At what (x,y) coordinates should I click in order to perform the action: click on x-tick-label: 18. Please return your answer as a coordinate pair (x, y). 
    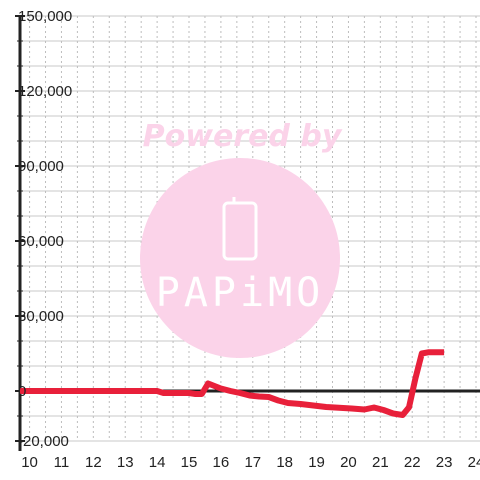
    Looking at the image, I should click on (284, 462).